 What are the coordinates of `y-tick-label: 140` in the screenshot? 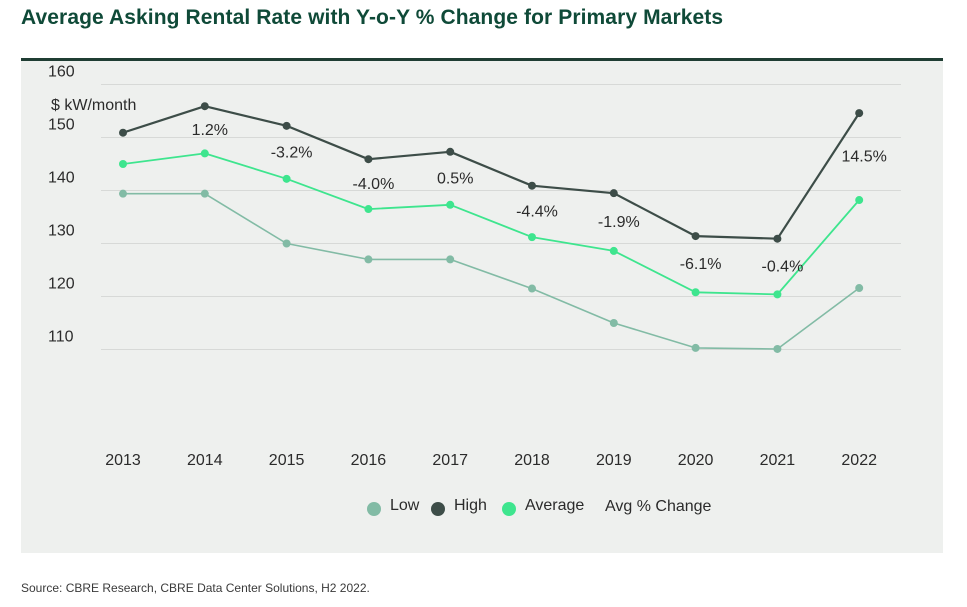 It's located at (61, 178).